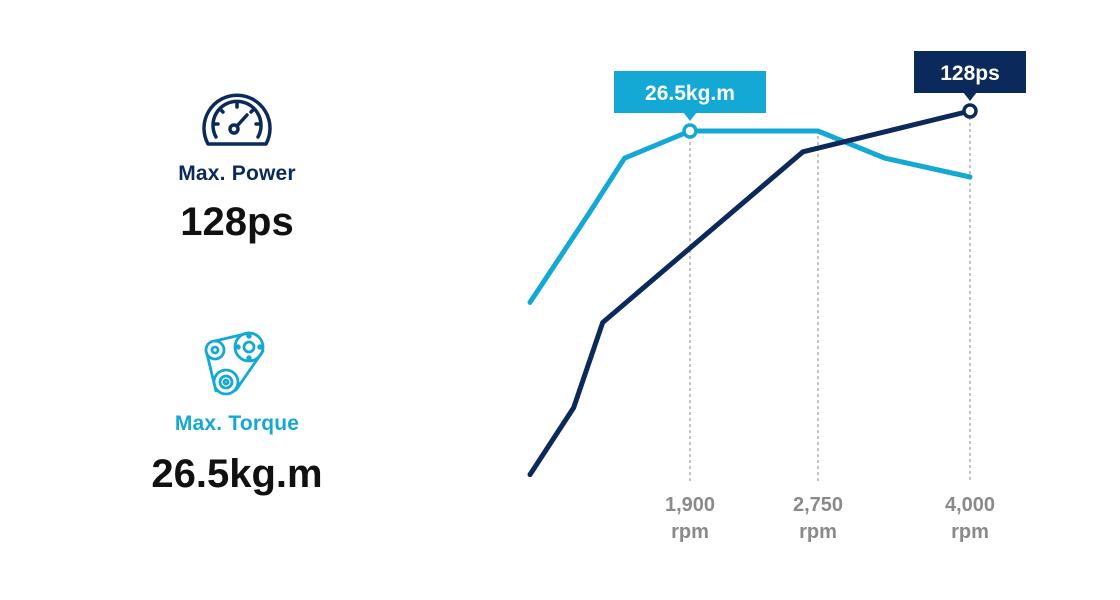 The image size is (1120, 600). I want to click on torque-peak-marker, so click(690, 131).